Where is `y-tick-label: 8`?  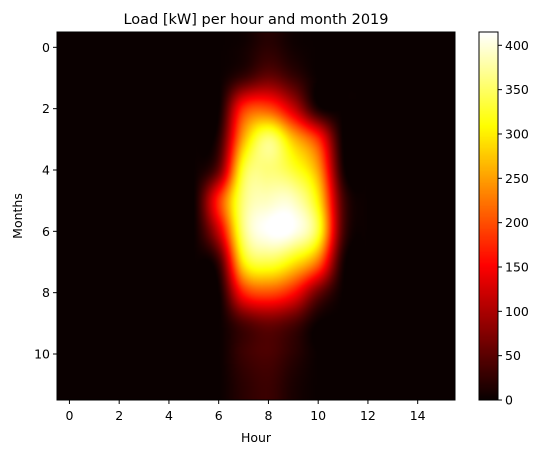 y-tick-label: 8 is located at coordinates (46, 292).